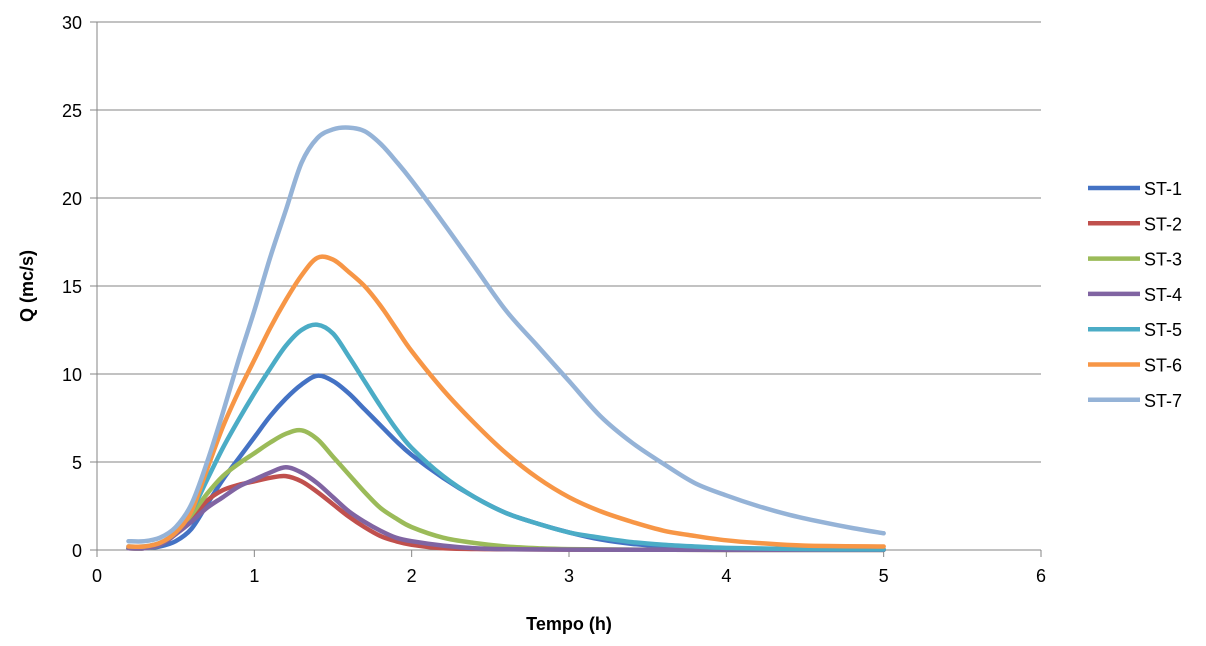 Image resolution: width=1206 pixels, height=646 pixels. Describe the element at coordinates (1163, 295) in the screenshot. I see `legend-label-st-4: ST-4` at that location.